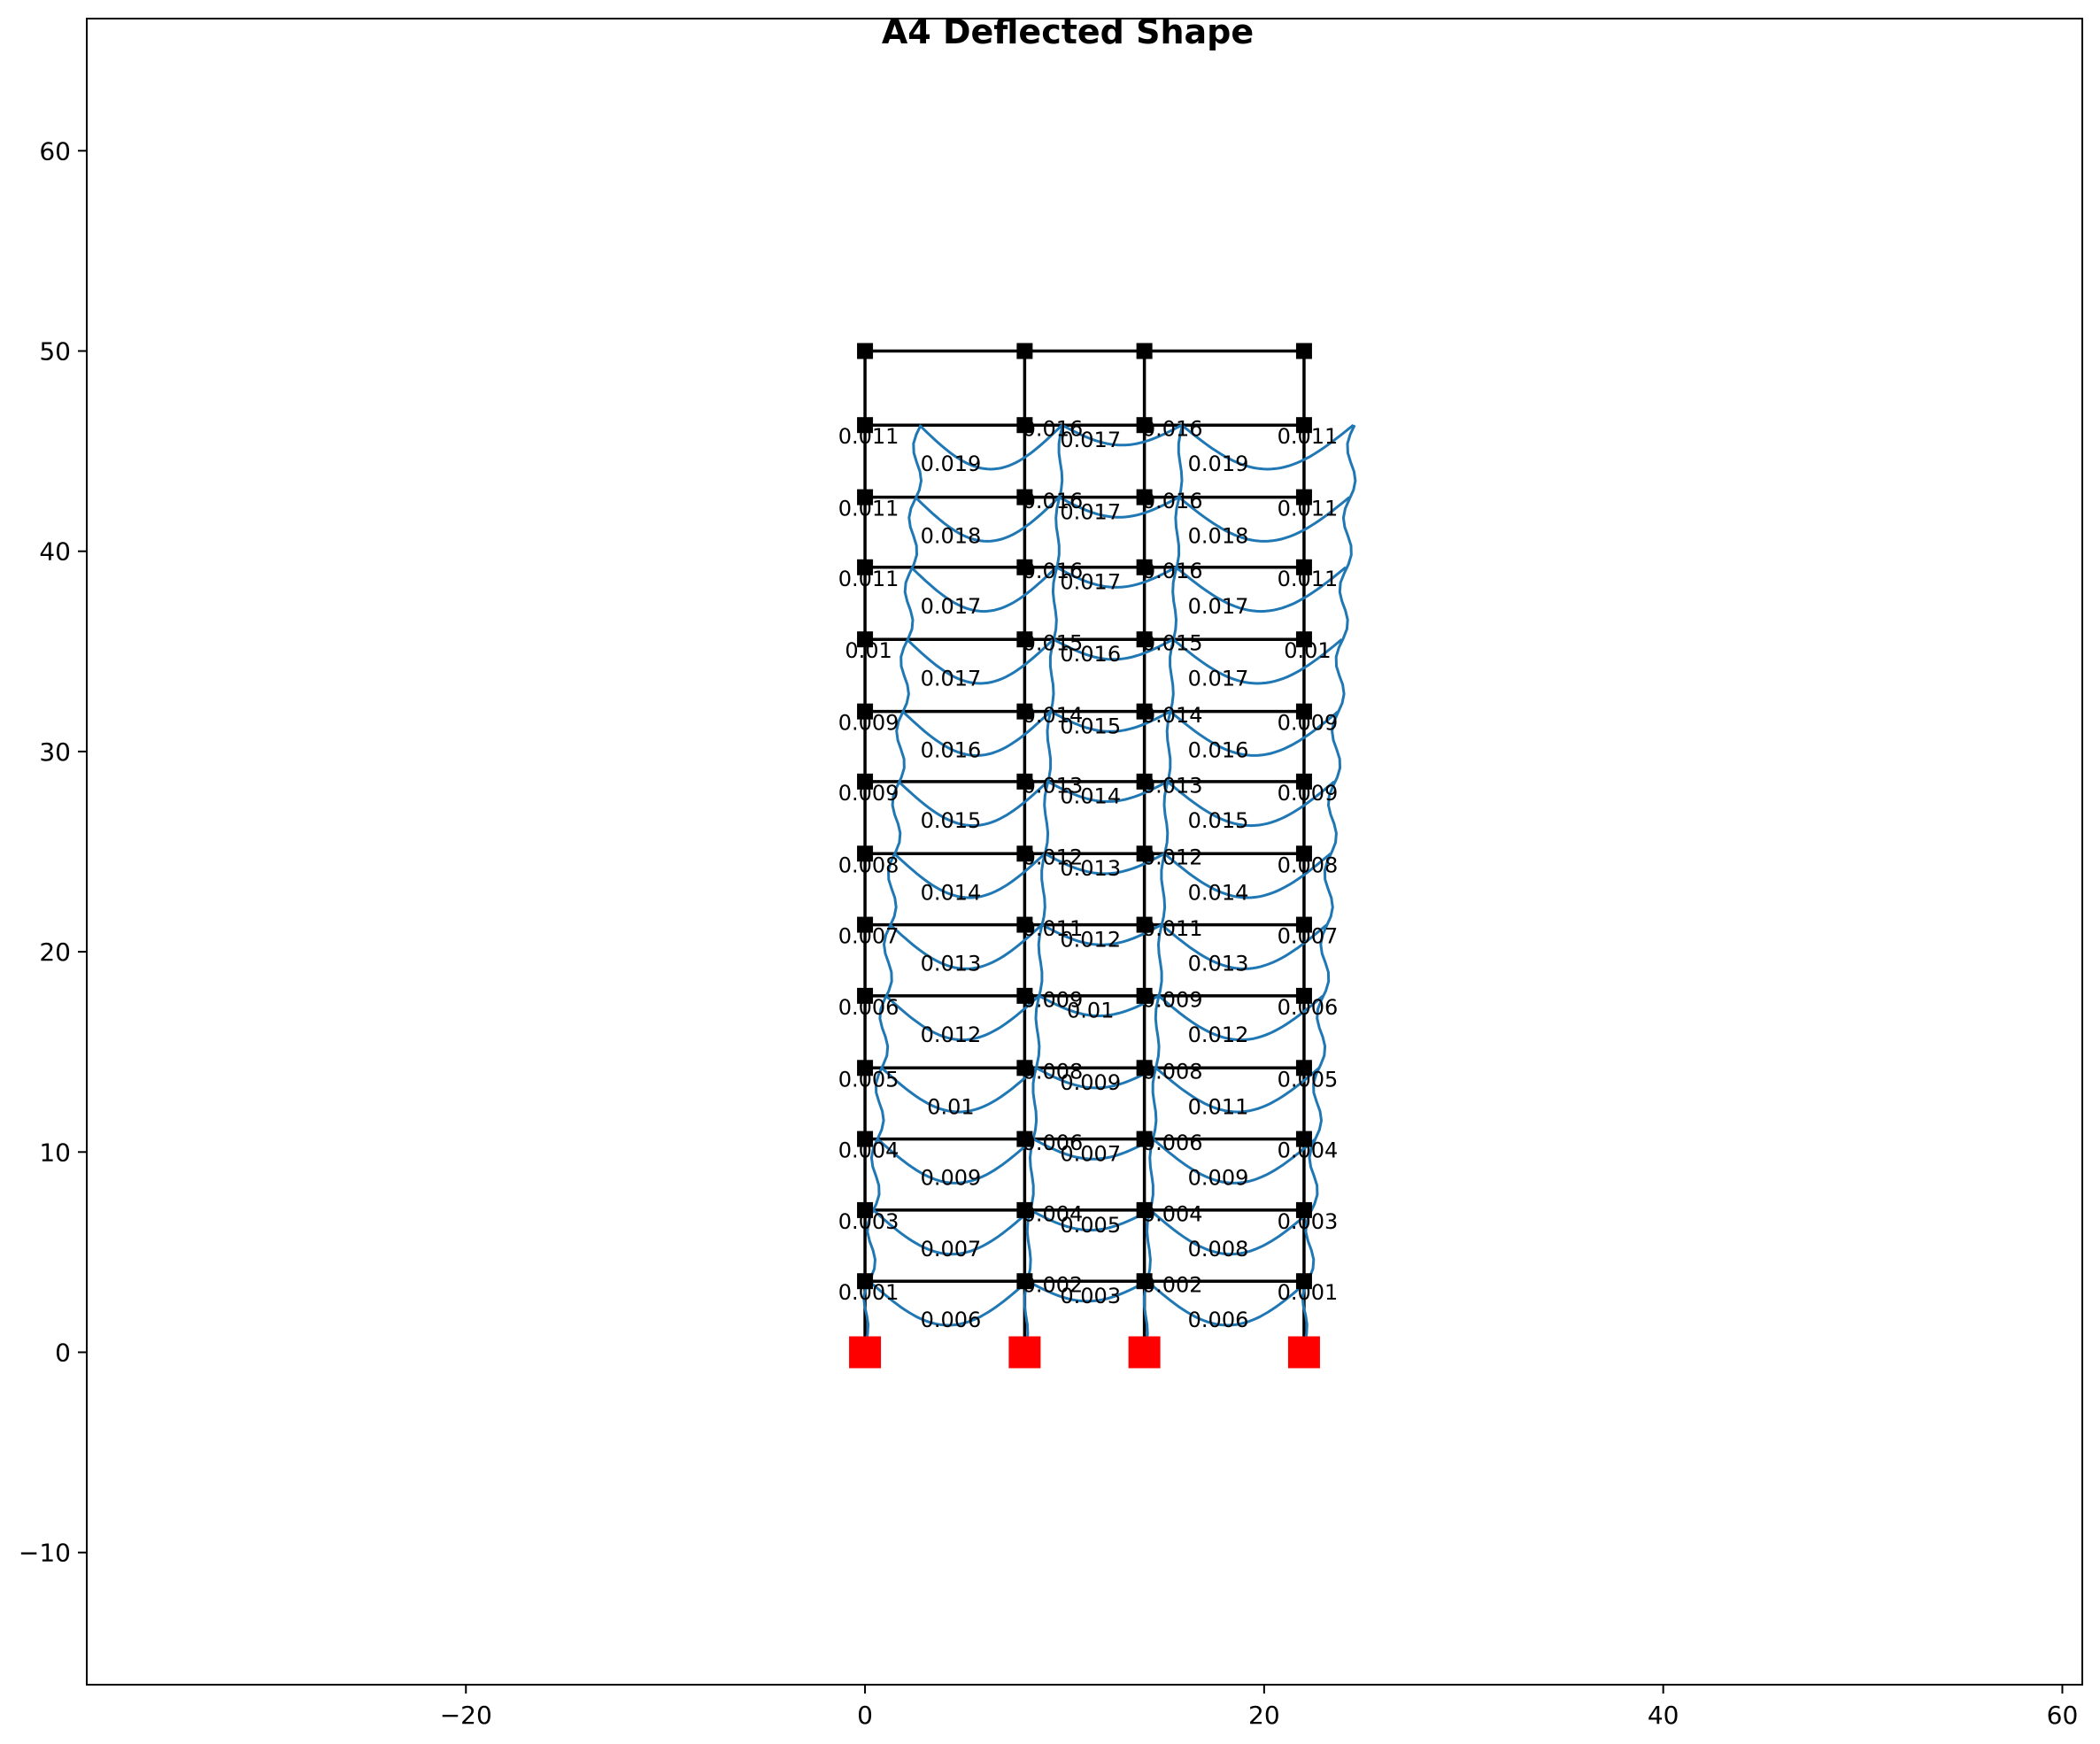 Image resolution: width=2100 pixels, height=1744 pixels. I want to click on drift-label-right: 0.008, so click(1308, 865).